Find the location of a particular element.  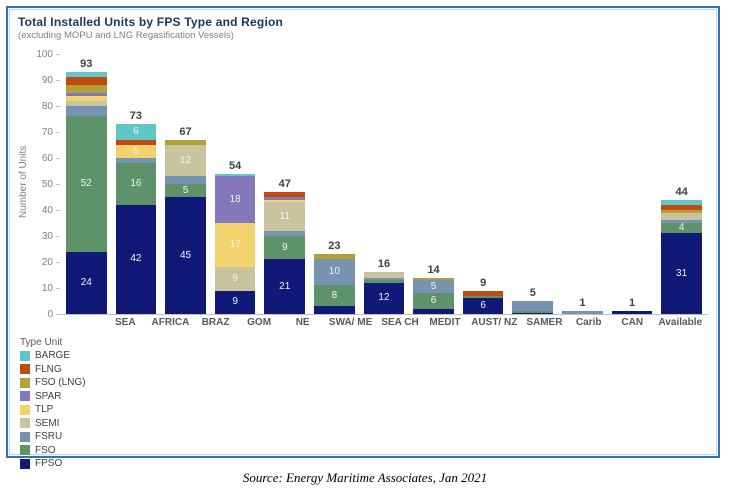

legend-item-FLNG: FLNG is located at coordinates (364, 370).